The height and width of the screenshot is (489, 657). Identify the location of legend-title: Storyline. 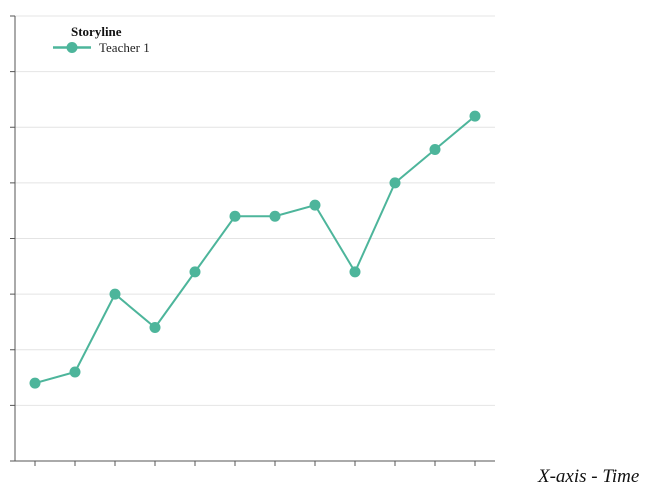
(96, 31).